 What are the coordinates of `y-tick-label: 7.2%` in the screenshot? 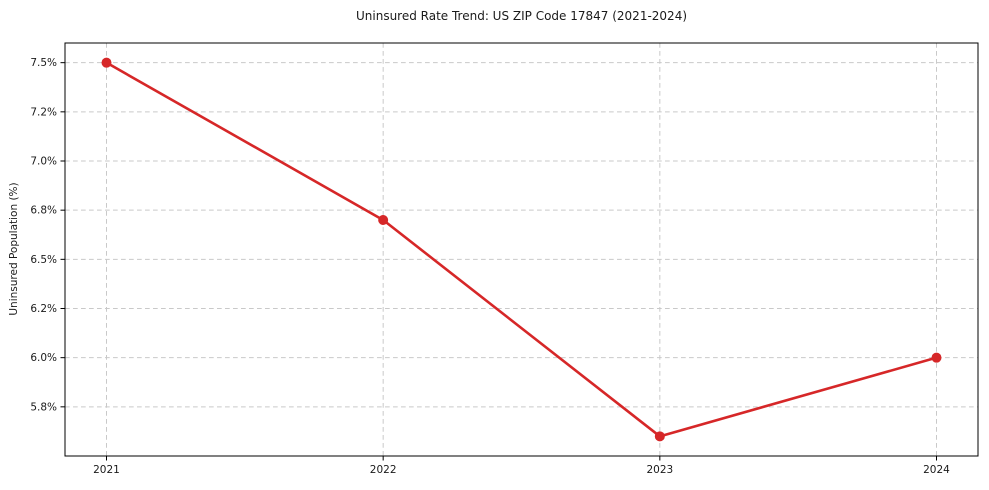 It's located at (43, 112).